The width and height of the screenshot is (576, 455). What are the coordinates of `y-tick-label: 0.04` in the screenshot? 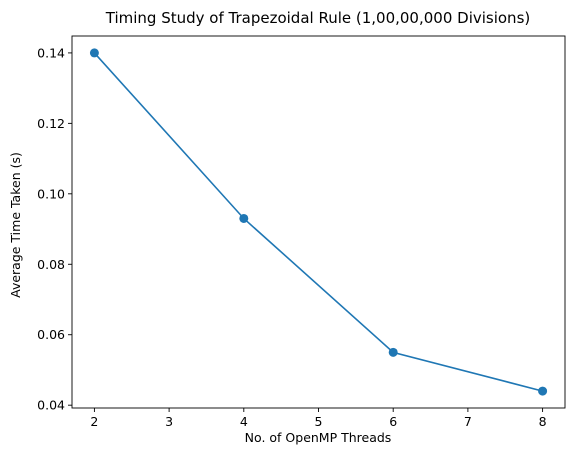 It's located at (51, 405).